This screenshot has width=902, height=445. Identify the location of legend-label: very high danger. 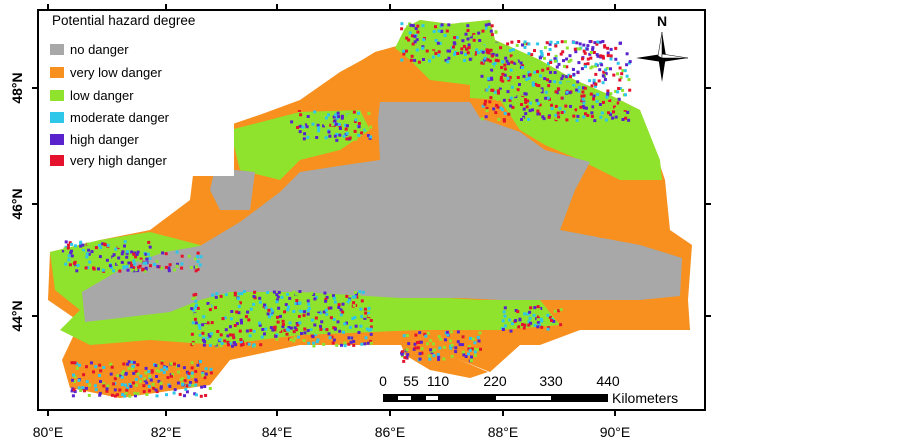
(119, 160).